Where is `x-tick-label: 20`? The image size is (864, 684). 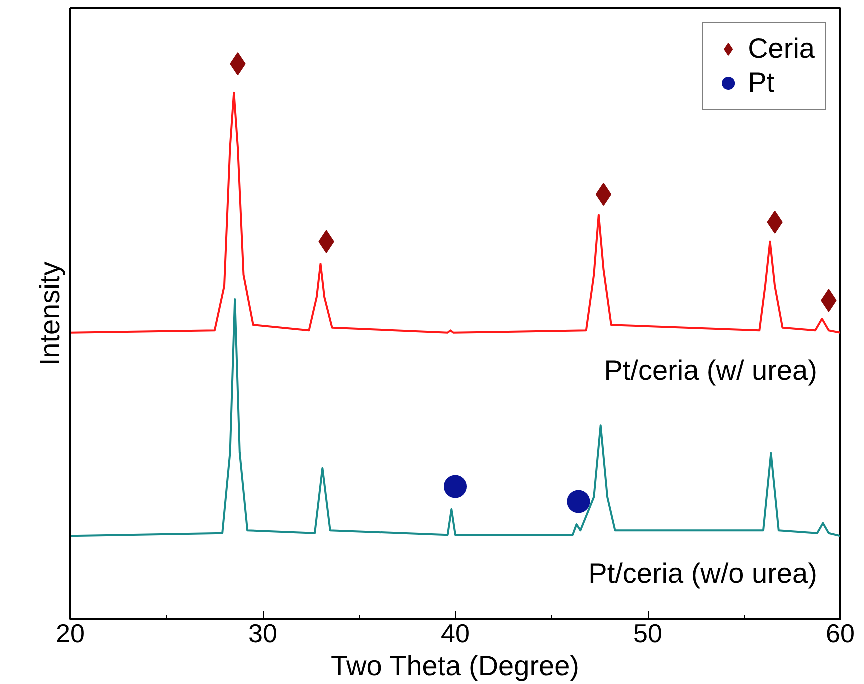
x-tick-label: 20 is located at coordinates (70, 633).